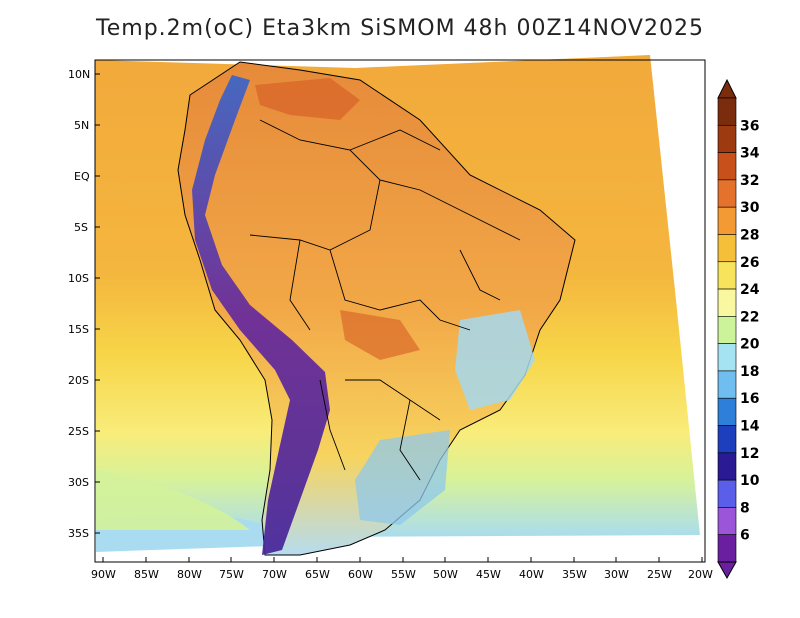  I want to click on colorbar: 36 34 32 30 28 26 24 22 20 18 16 14 12 10 8 6, so click(738, 329).